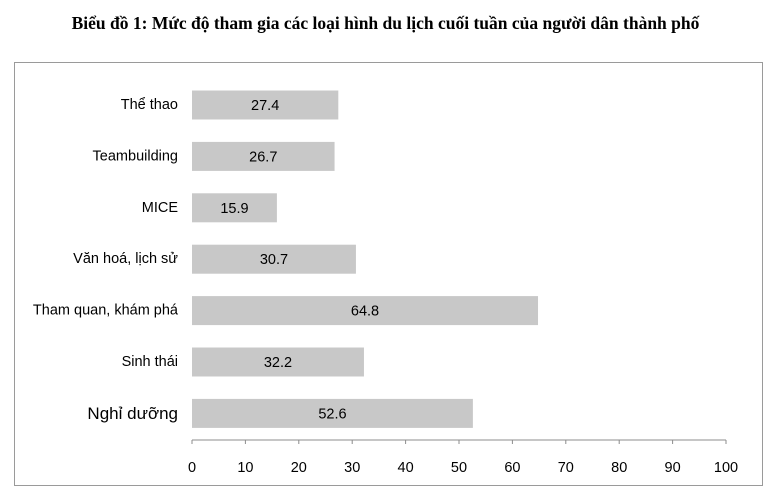 Image resolution: width=771 pixels, height=496 pixels. I want to click on bar-value-label: 30.7, so click(274, 260).